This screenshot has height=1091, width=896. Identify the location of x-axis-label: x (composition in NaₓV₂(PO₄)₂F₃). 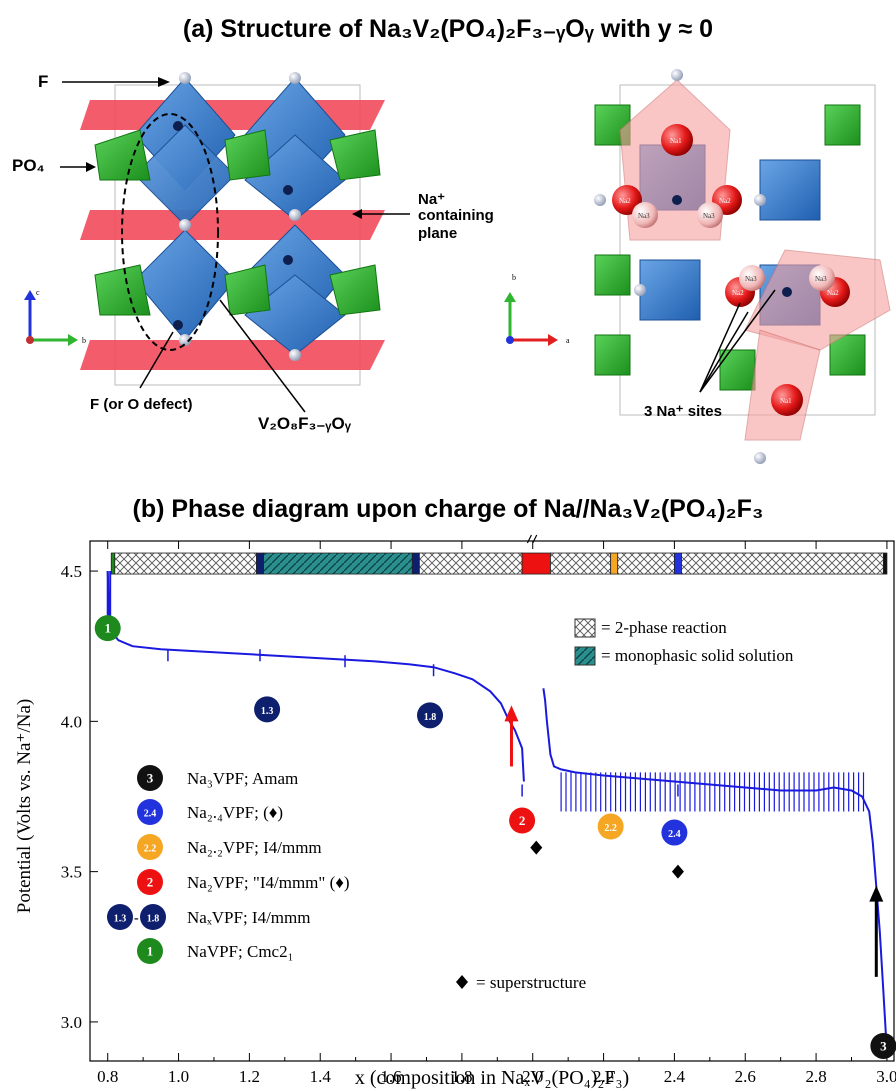
(492, 1078).